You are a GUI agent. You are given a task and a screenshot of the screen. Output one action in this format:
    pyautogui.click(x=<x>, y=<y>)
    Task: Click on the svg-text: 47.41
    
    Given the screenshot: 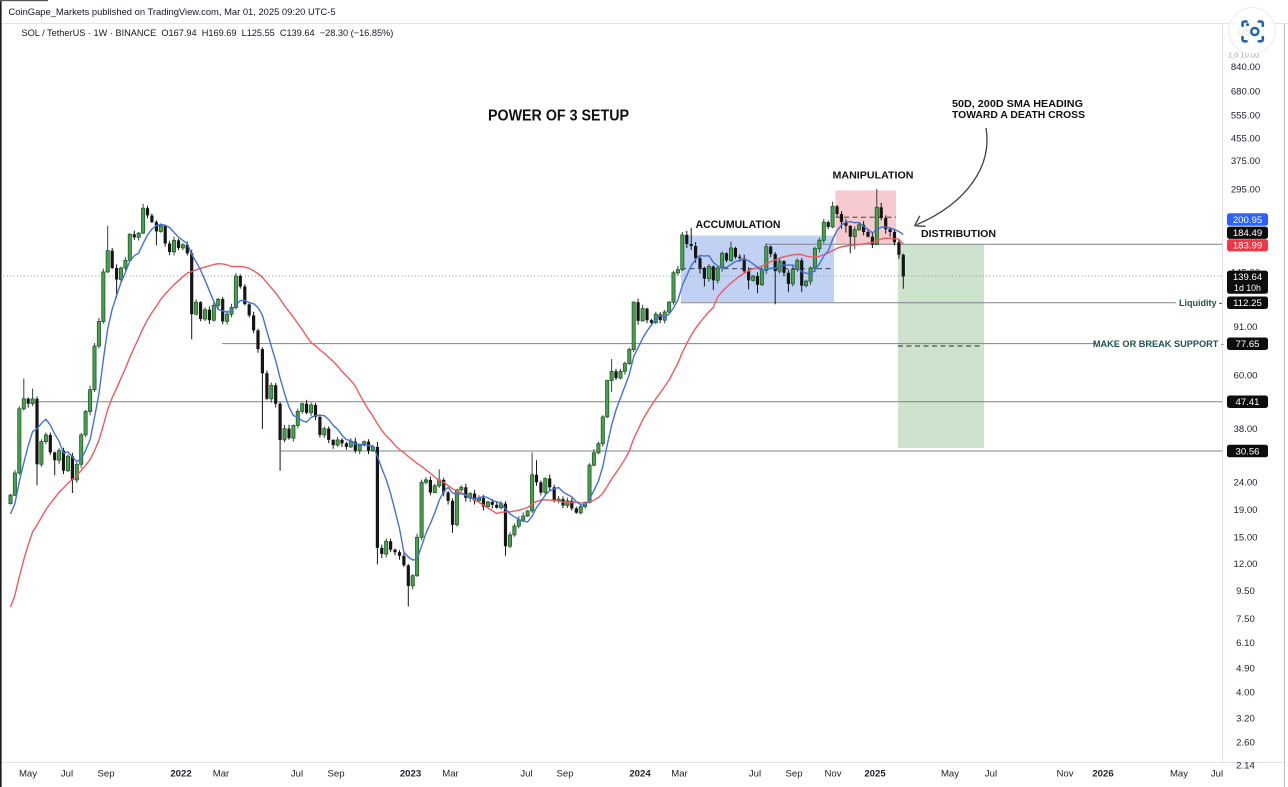 What is the action you would take?
    pyautogui.click(x=1247, y=402)
    